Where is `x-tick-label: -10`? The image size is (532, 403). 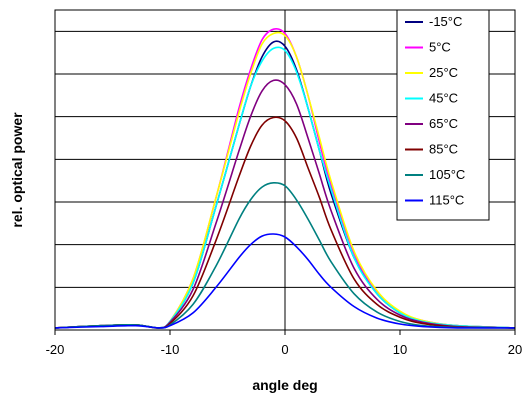
x-tick-label: -10 is located at coordinates (170, 349).